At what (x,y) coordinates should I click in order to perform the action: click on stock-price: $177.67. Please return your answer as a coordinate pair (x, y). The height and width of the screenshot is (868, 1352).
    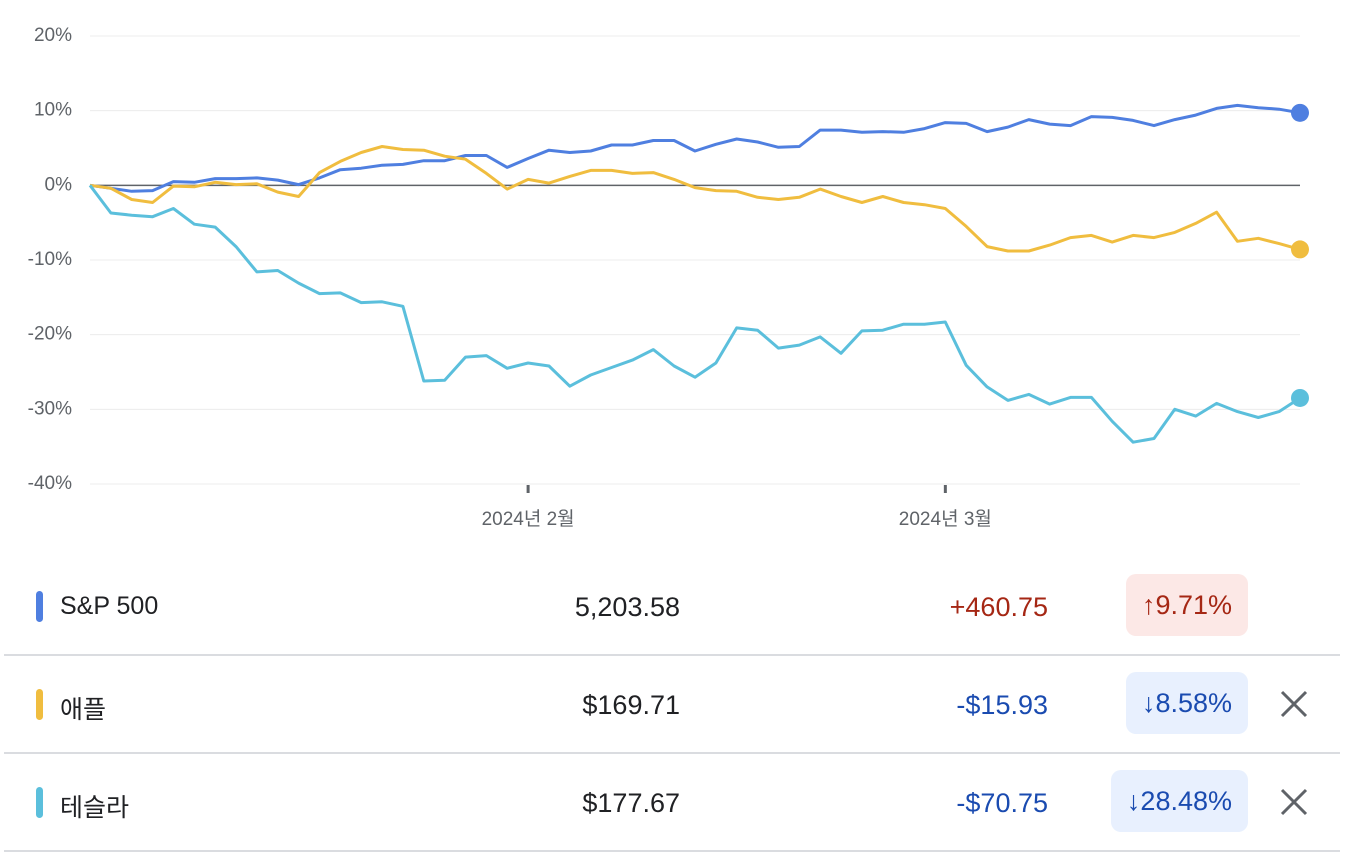
    Looking at the image, I should click on (631, 803).